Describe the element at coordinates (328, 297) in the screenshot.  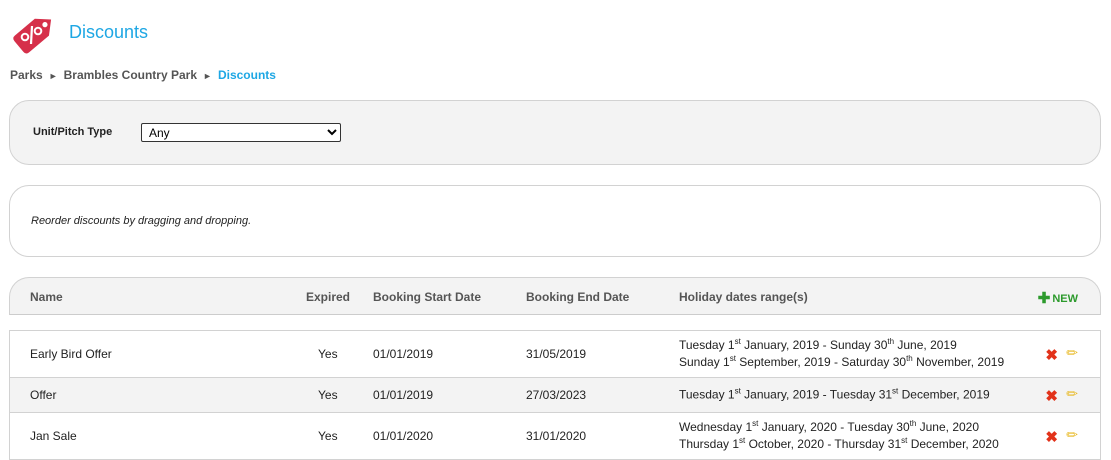
I see `col-expired: Expired` at that location.